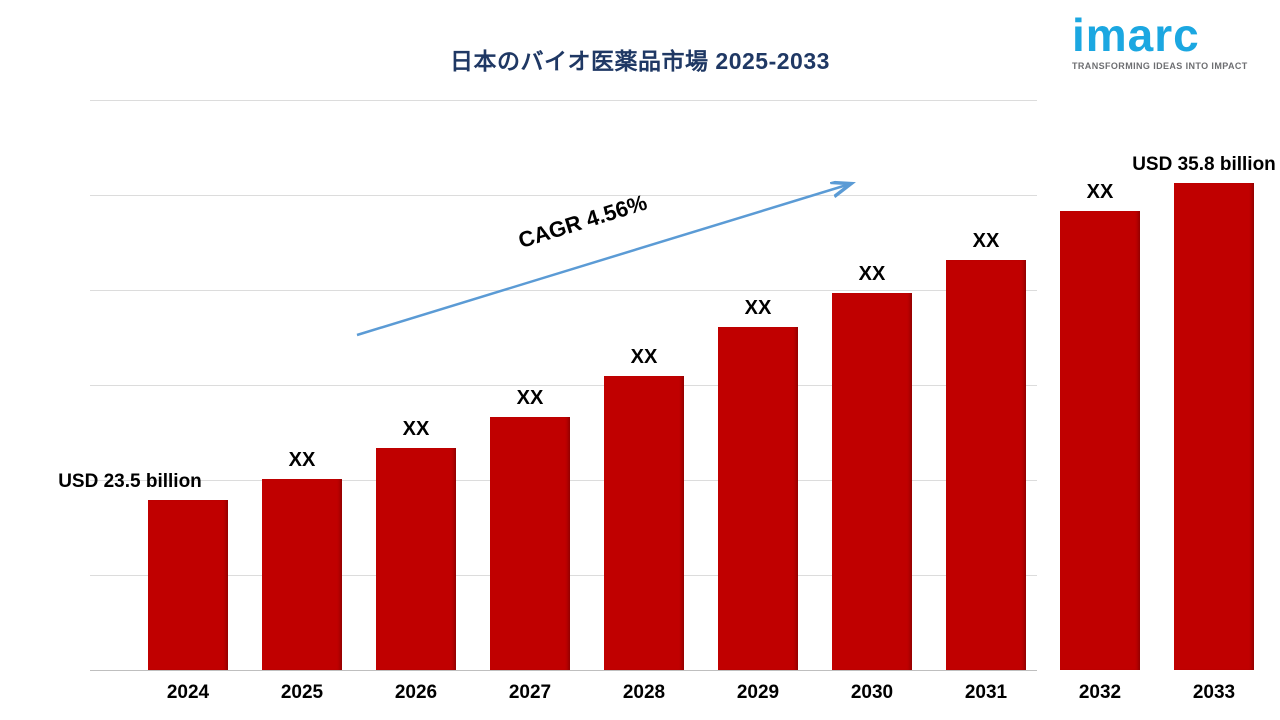  What do you see at coordinates (1100, 692) in the screenshot?
I see `x-axis-label: 2032` at bounding box center [1100, 692].